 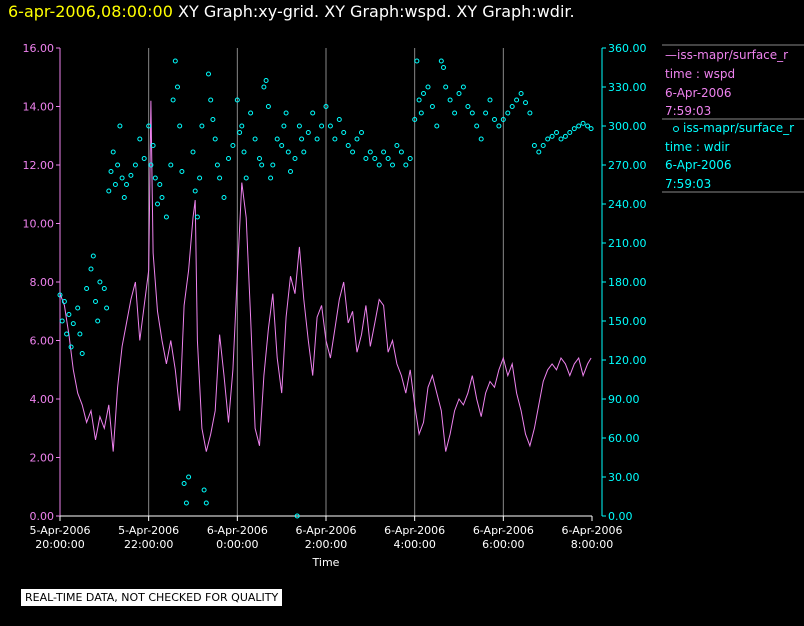 I want to click on legend-series-2-name: iss-mapr/surface_r, so click(x=739, y=128).